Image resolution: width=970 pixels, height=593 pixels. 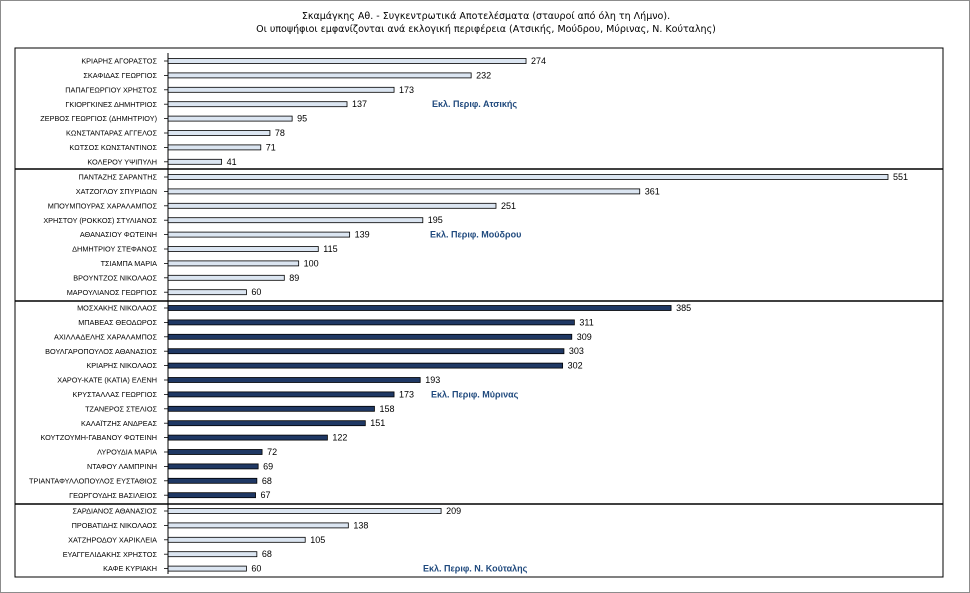 I want to click on data-label: 158, so click(x=386, y=409).